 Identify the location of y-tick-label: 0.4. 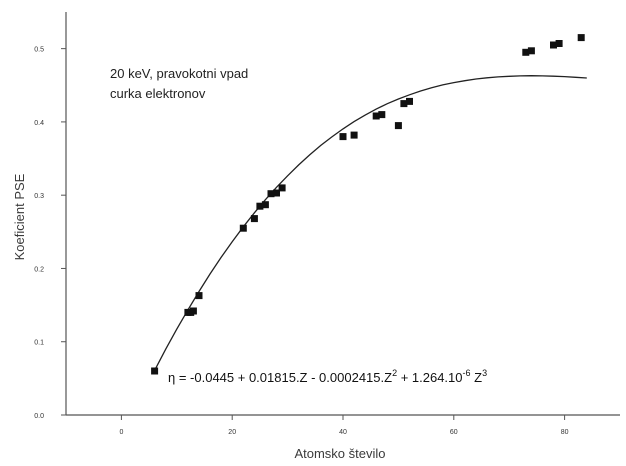
(39, 123).